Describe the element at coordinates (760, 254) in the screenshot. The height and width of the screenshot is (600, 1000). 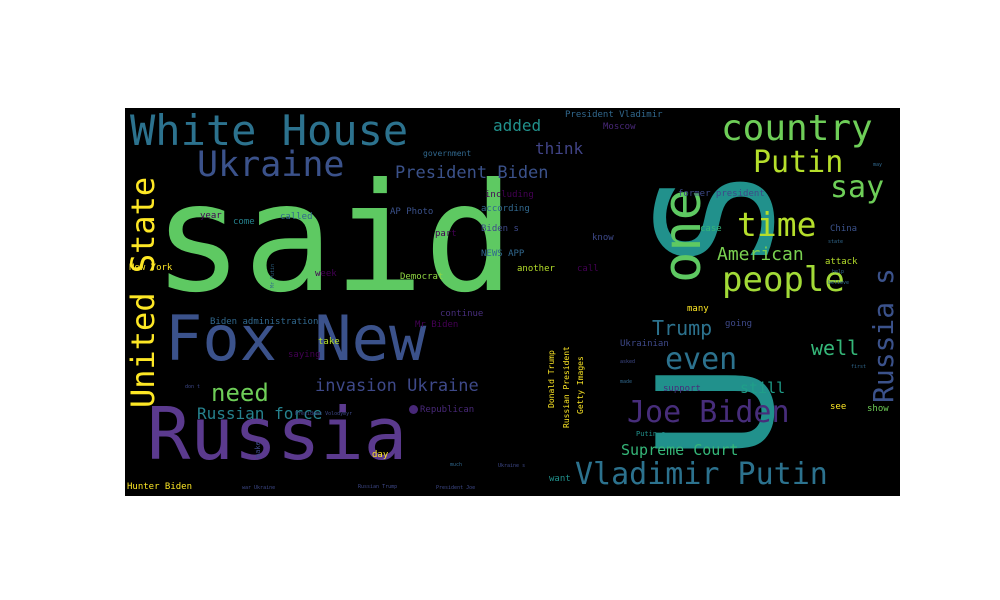
I see `word-american: American` at that location.